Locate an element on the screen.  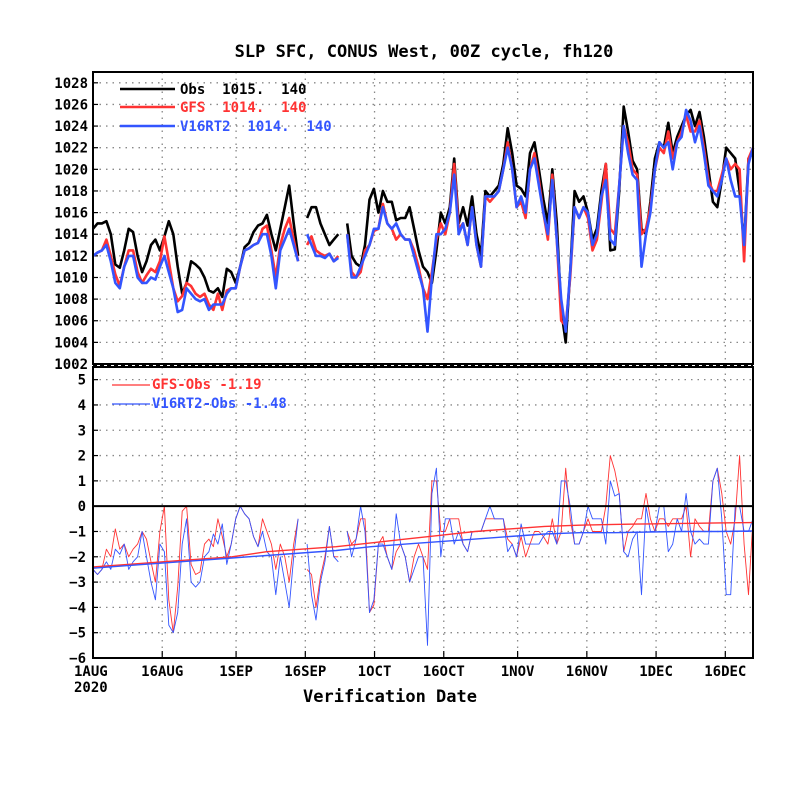
y-tick-label: 1016 is located at coordinates (71, 214).